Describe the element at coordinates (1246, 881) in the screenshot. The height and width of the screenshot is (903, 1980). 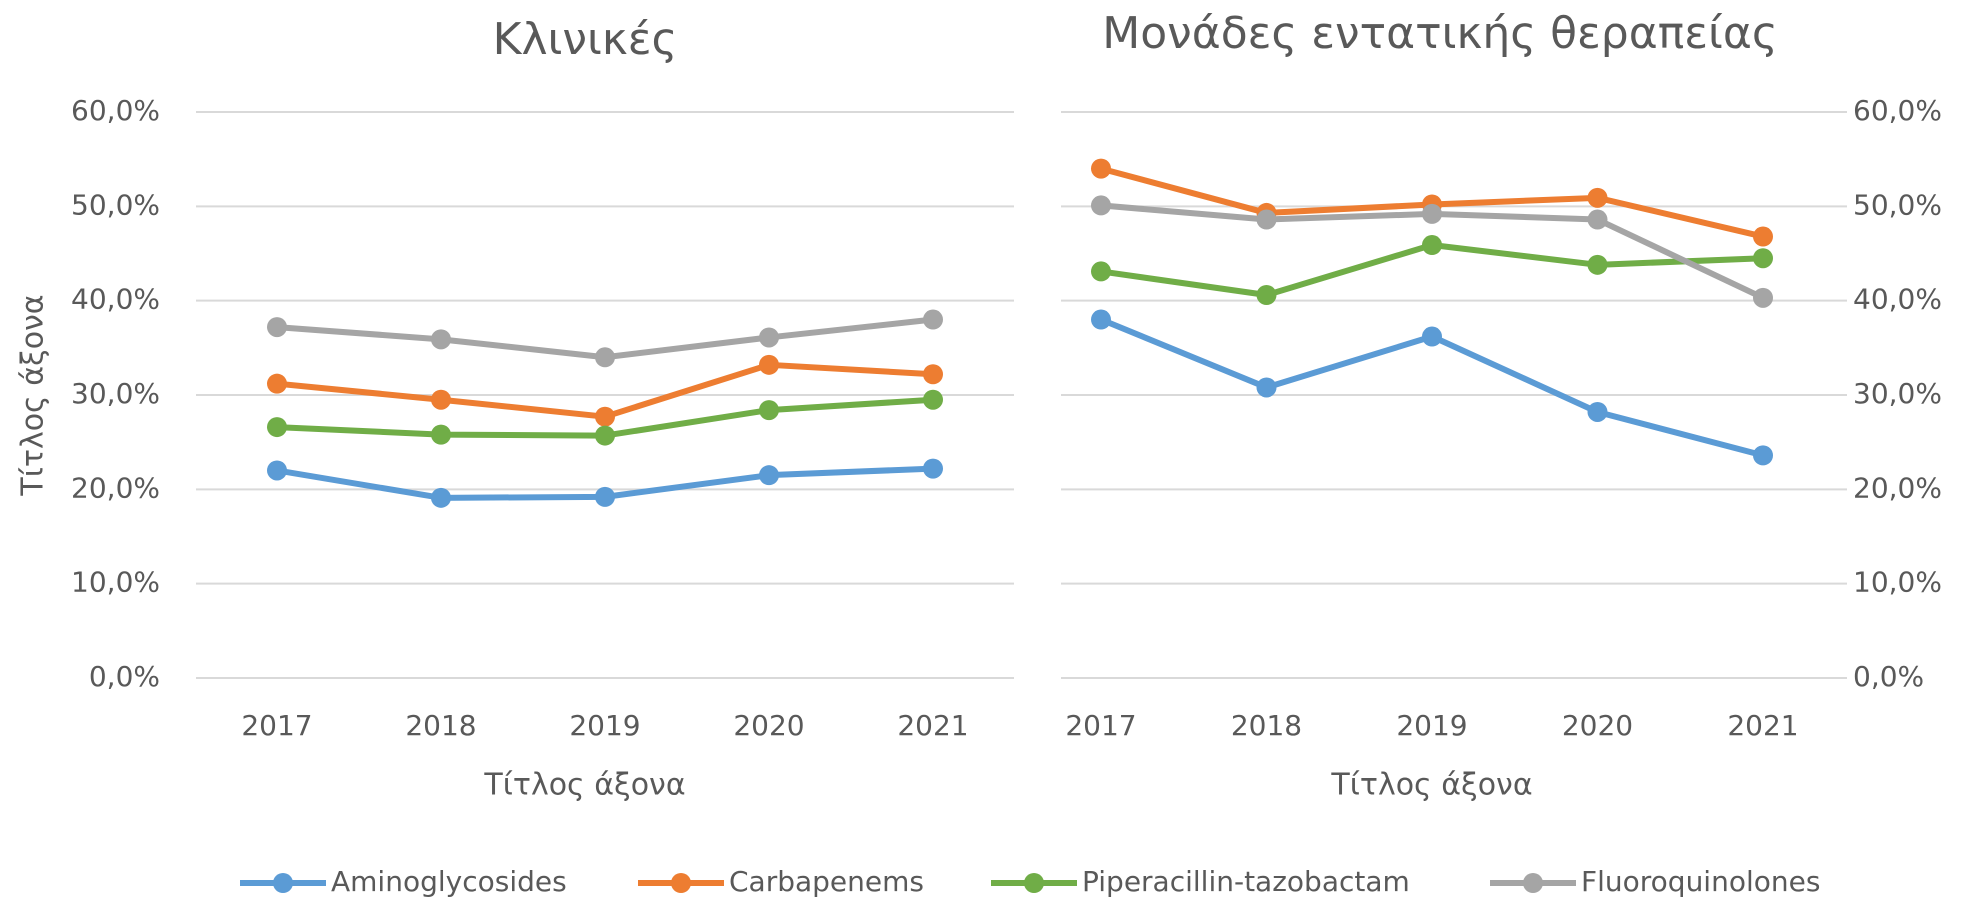
I see `legend-label: Piperacillin-tazobactam` at that location.